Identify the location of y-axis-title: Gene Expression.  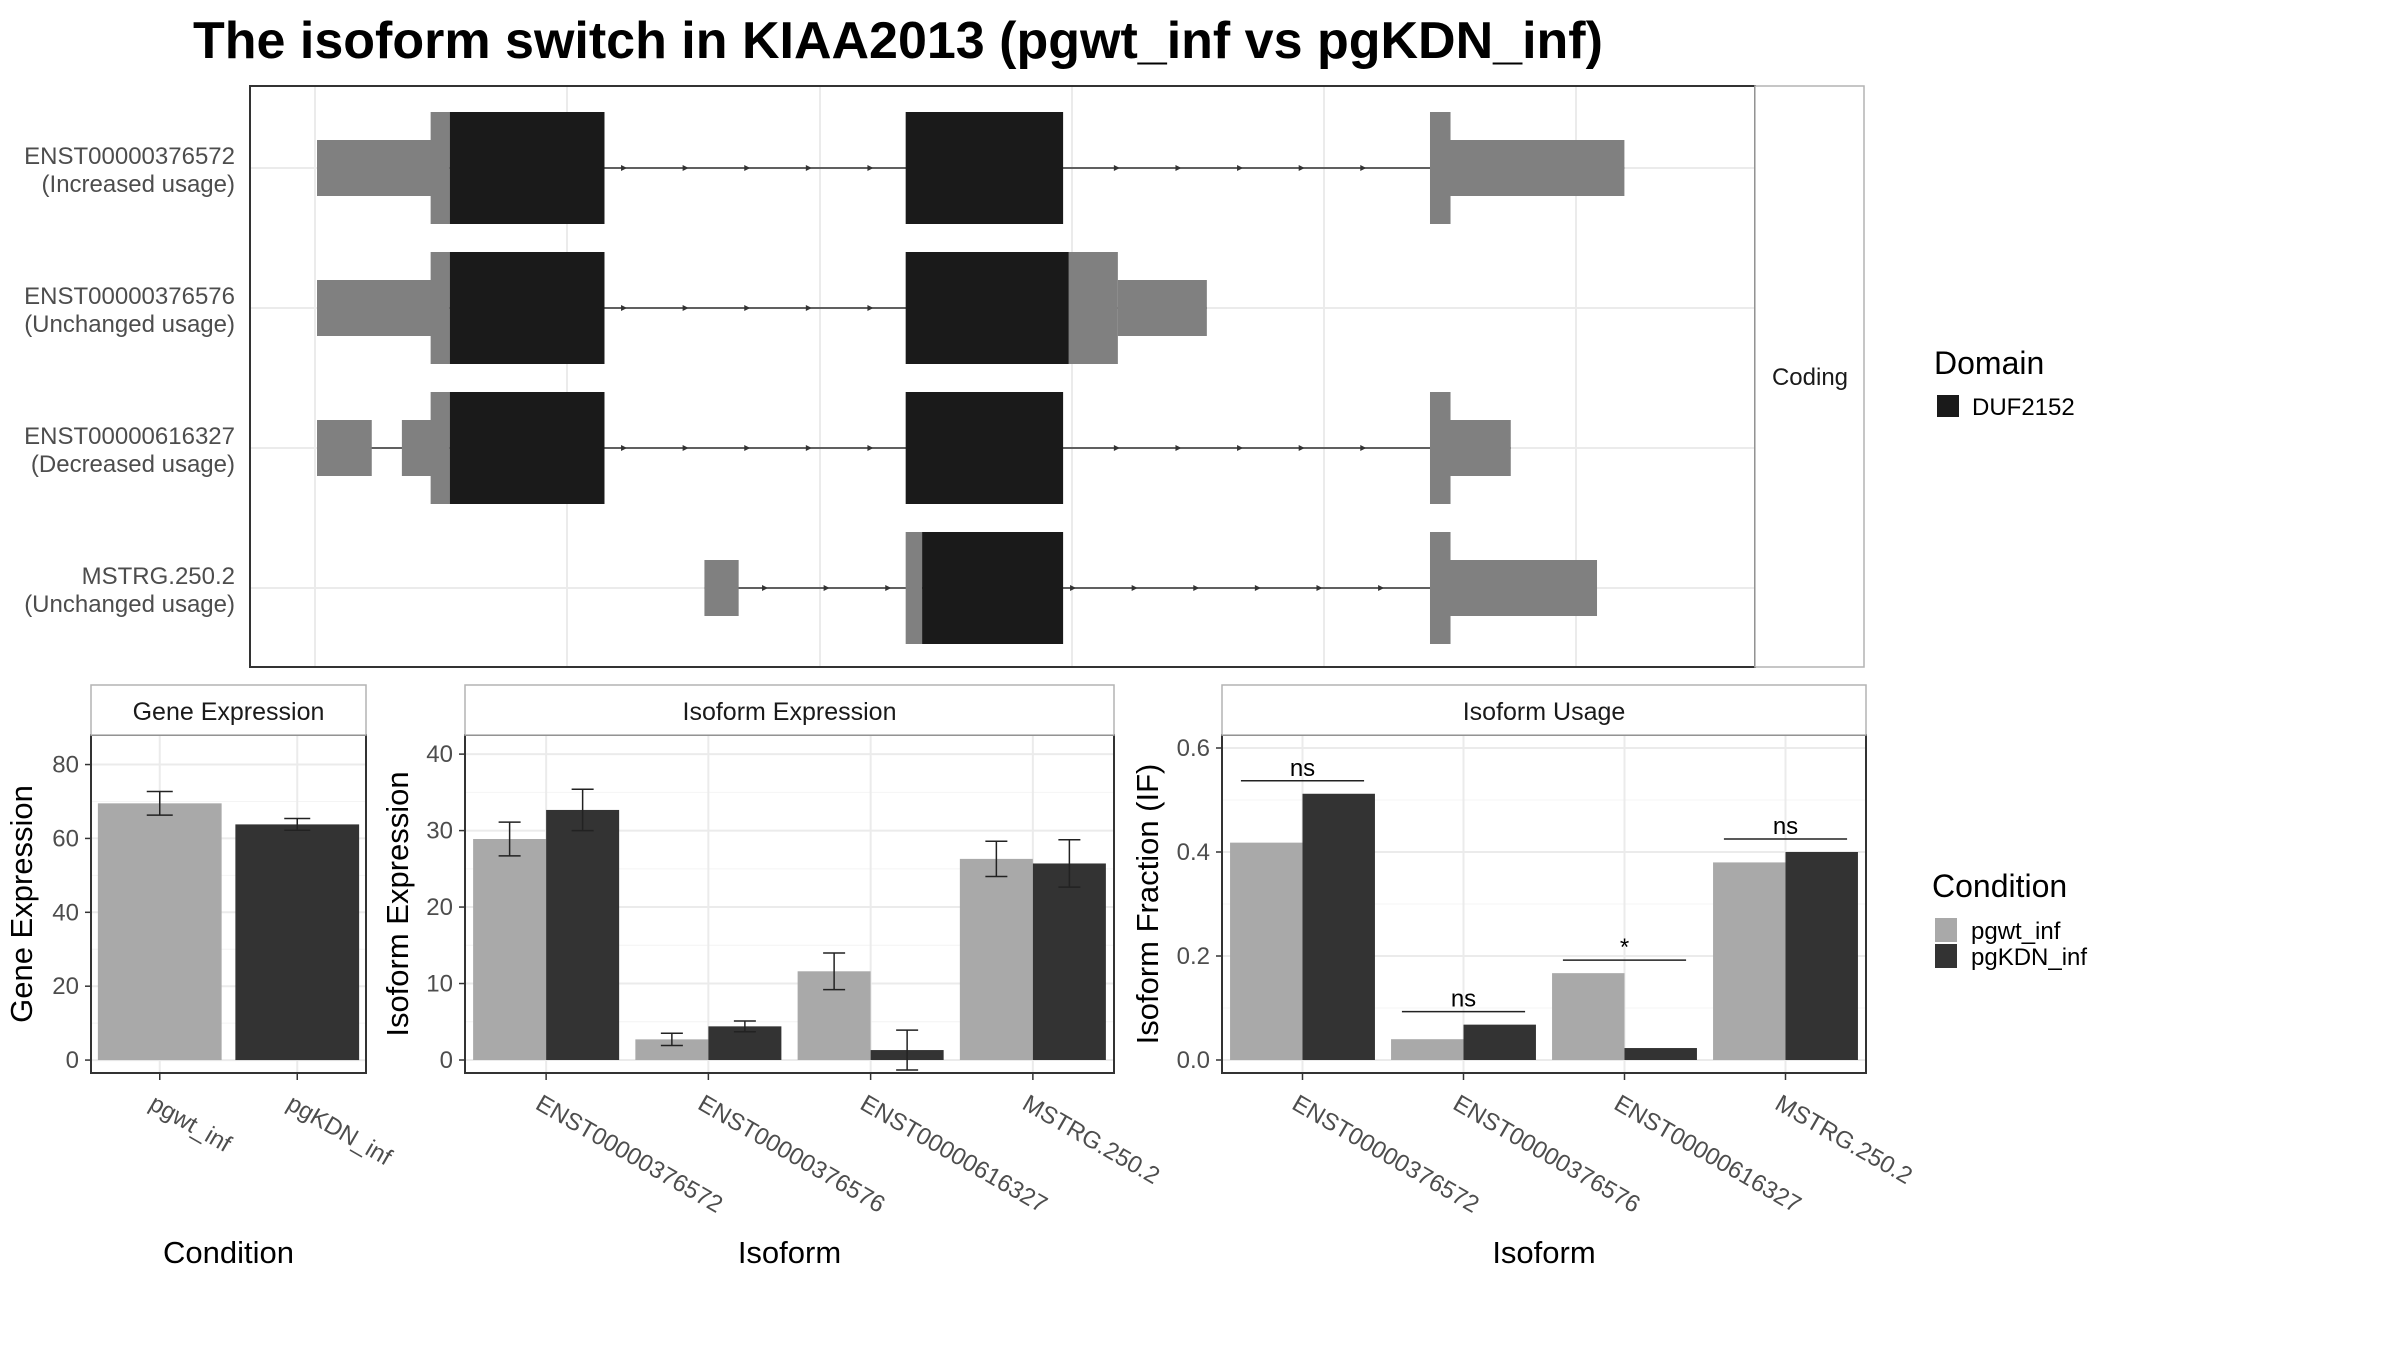
(21, 904).